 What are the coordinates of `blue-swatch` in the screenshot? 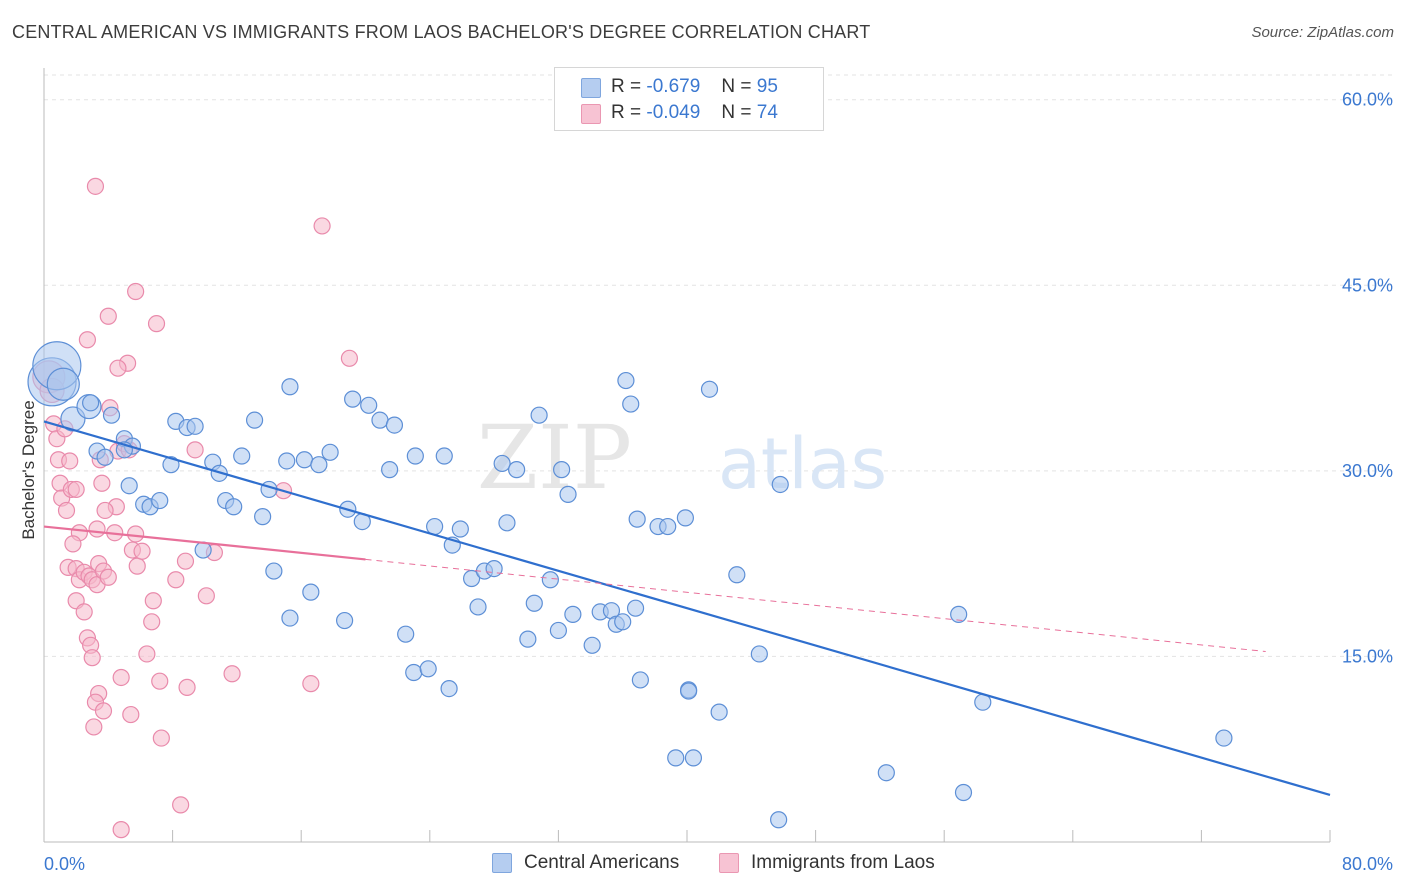 It's located at (591, 88).